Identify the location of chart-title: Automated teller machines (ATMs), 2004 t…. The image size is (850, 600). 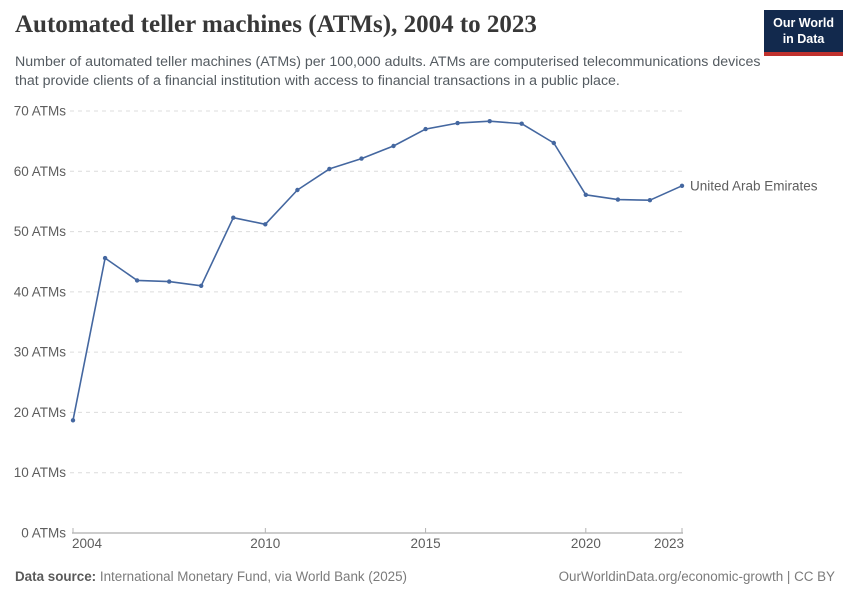
(276, 24).